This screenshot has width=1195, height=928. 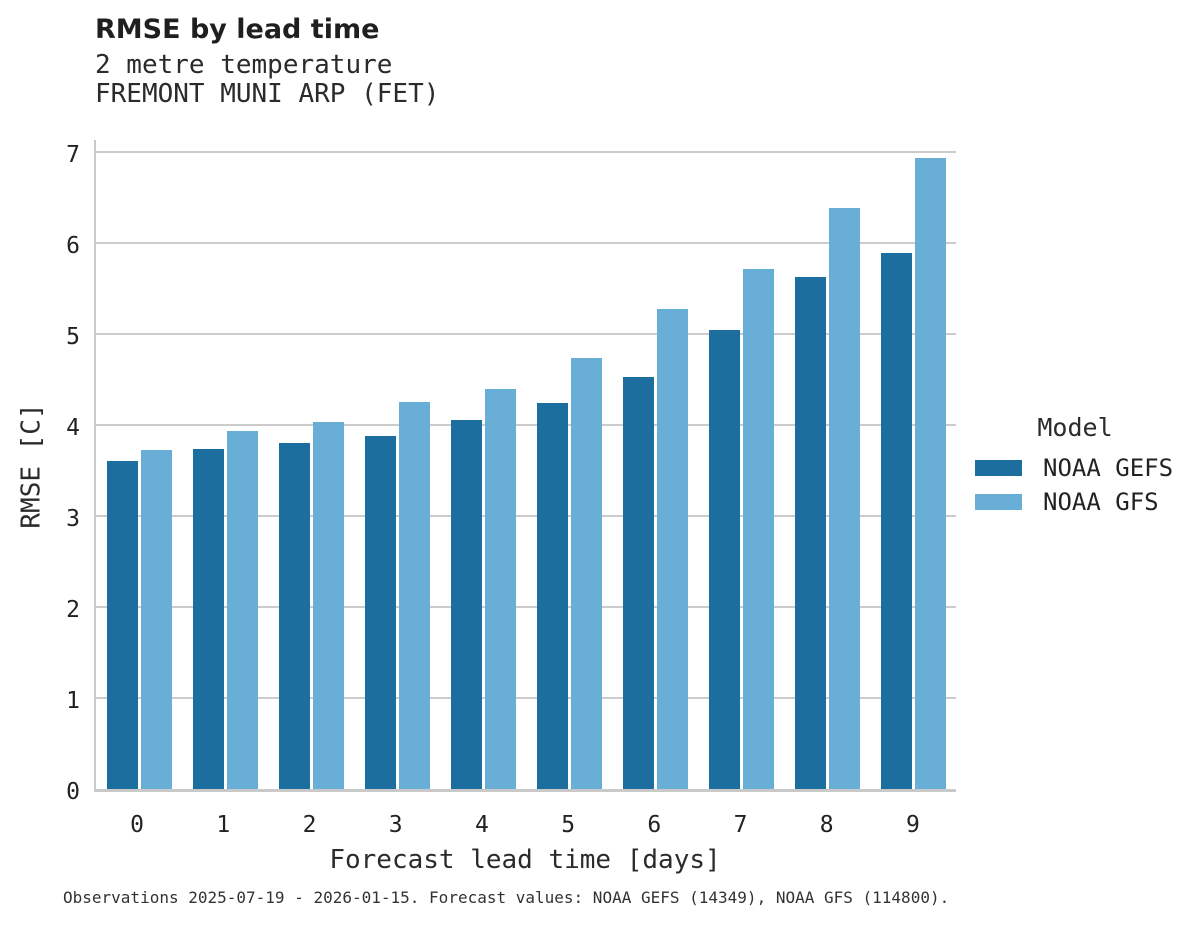 I want to click on legend-swatch-noaa-gfs, so click(x=998, y=502).